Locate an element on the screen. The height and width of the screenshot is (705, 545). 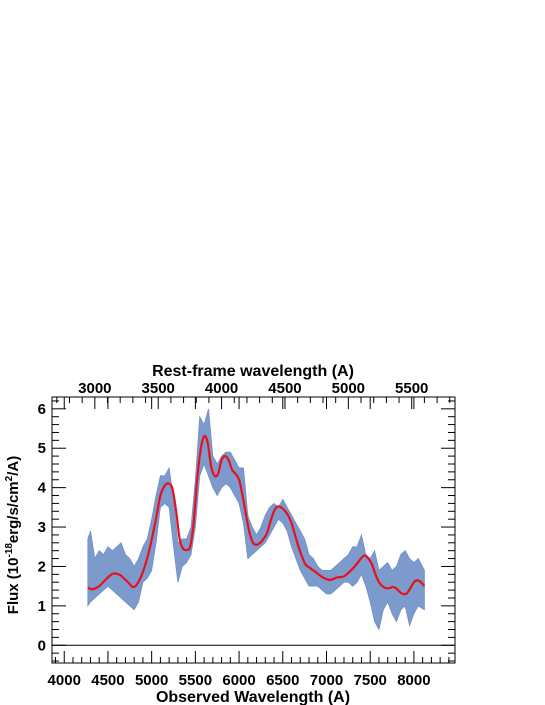
x-tick-label: 5000 is located at coordinates (151, 680).